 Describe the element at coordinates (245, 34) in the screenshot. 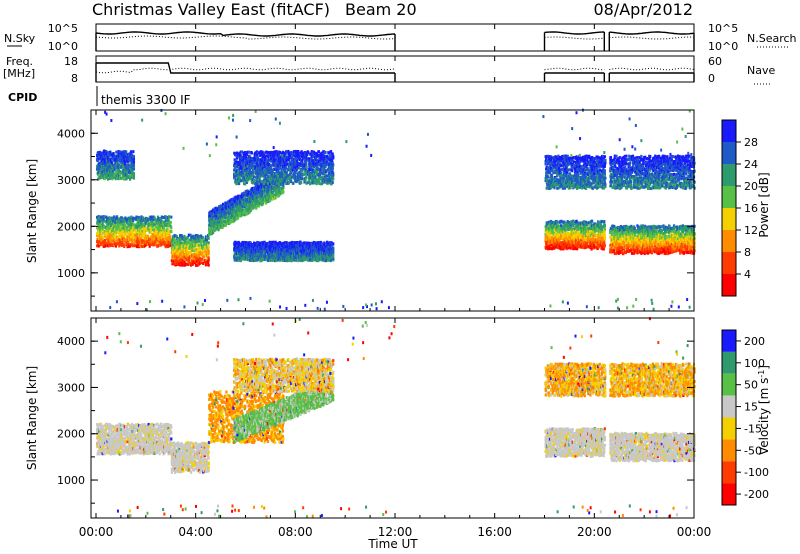

I see `nsky-trace` at that location.